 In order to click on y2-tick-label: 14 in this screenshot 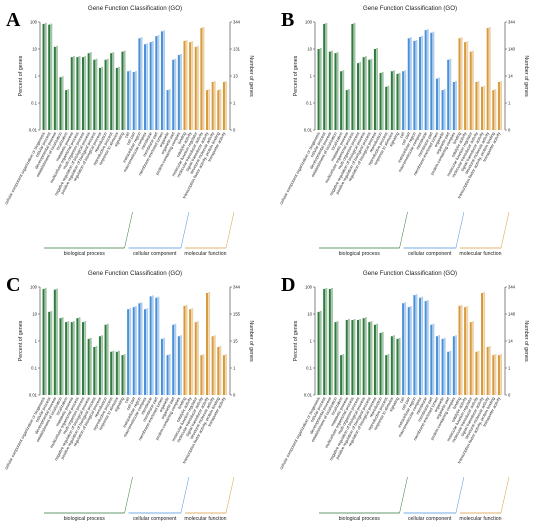, I will do `click(510, 75)`.